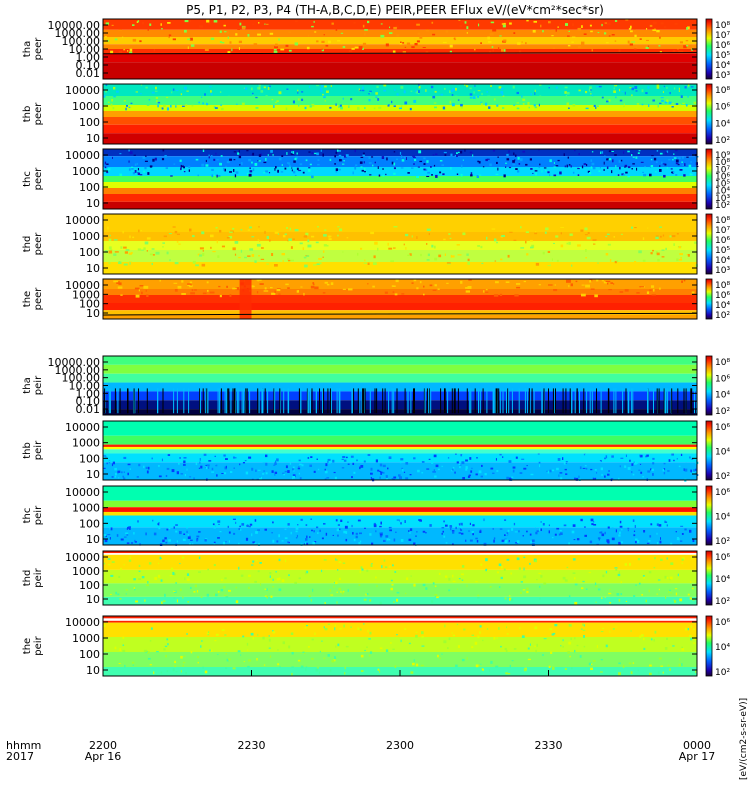 The image size is (750, 800). What do you see at coordinates (88, 57) in the screenshot?
I see `panel-tha-peer-ytick-label: 1.00` at bounding box center [88, 57].